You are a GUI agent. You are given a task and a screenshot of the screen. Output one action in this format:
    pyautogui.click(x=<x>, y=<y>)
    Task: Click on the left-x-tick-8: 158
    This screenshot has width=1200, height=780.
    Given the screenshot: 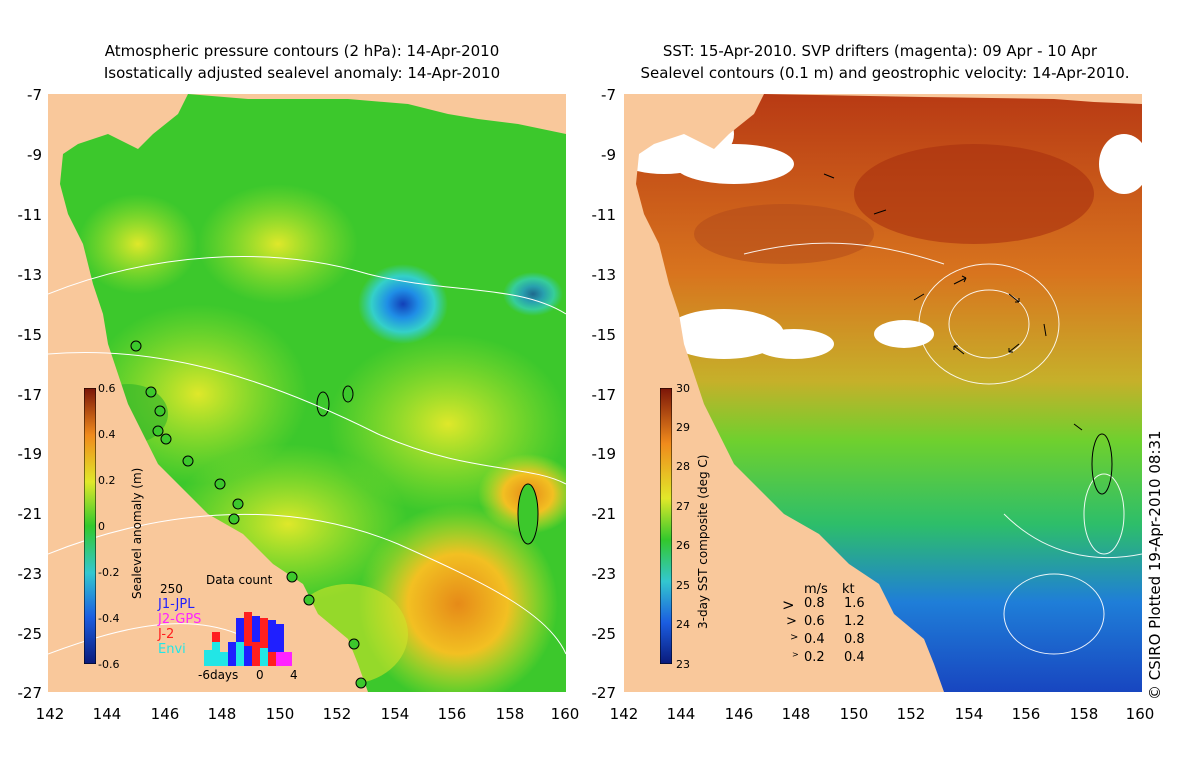 What is the action you would take?
    pyautogui.click(x=510, y=714)
    